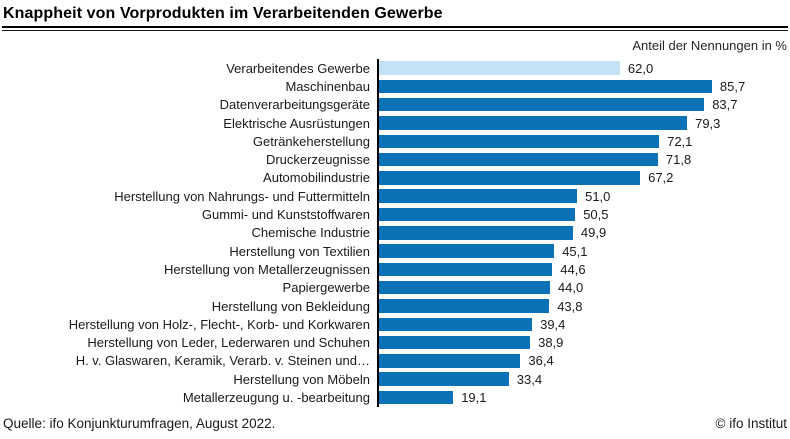  I want to click on chart-row: Herstellung von Metallerzeugnissen 44,6, so click(395, 269).